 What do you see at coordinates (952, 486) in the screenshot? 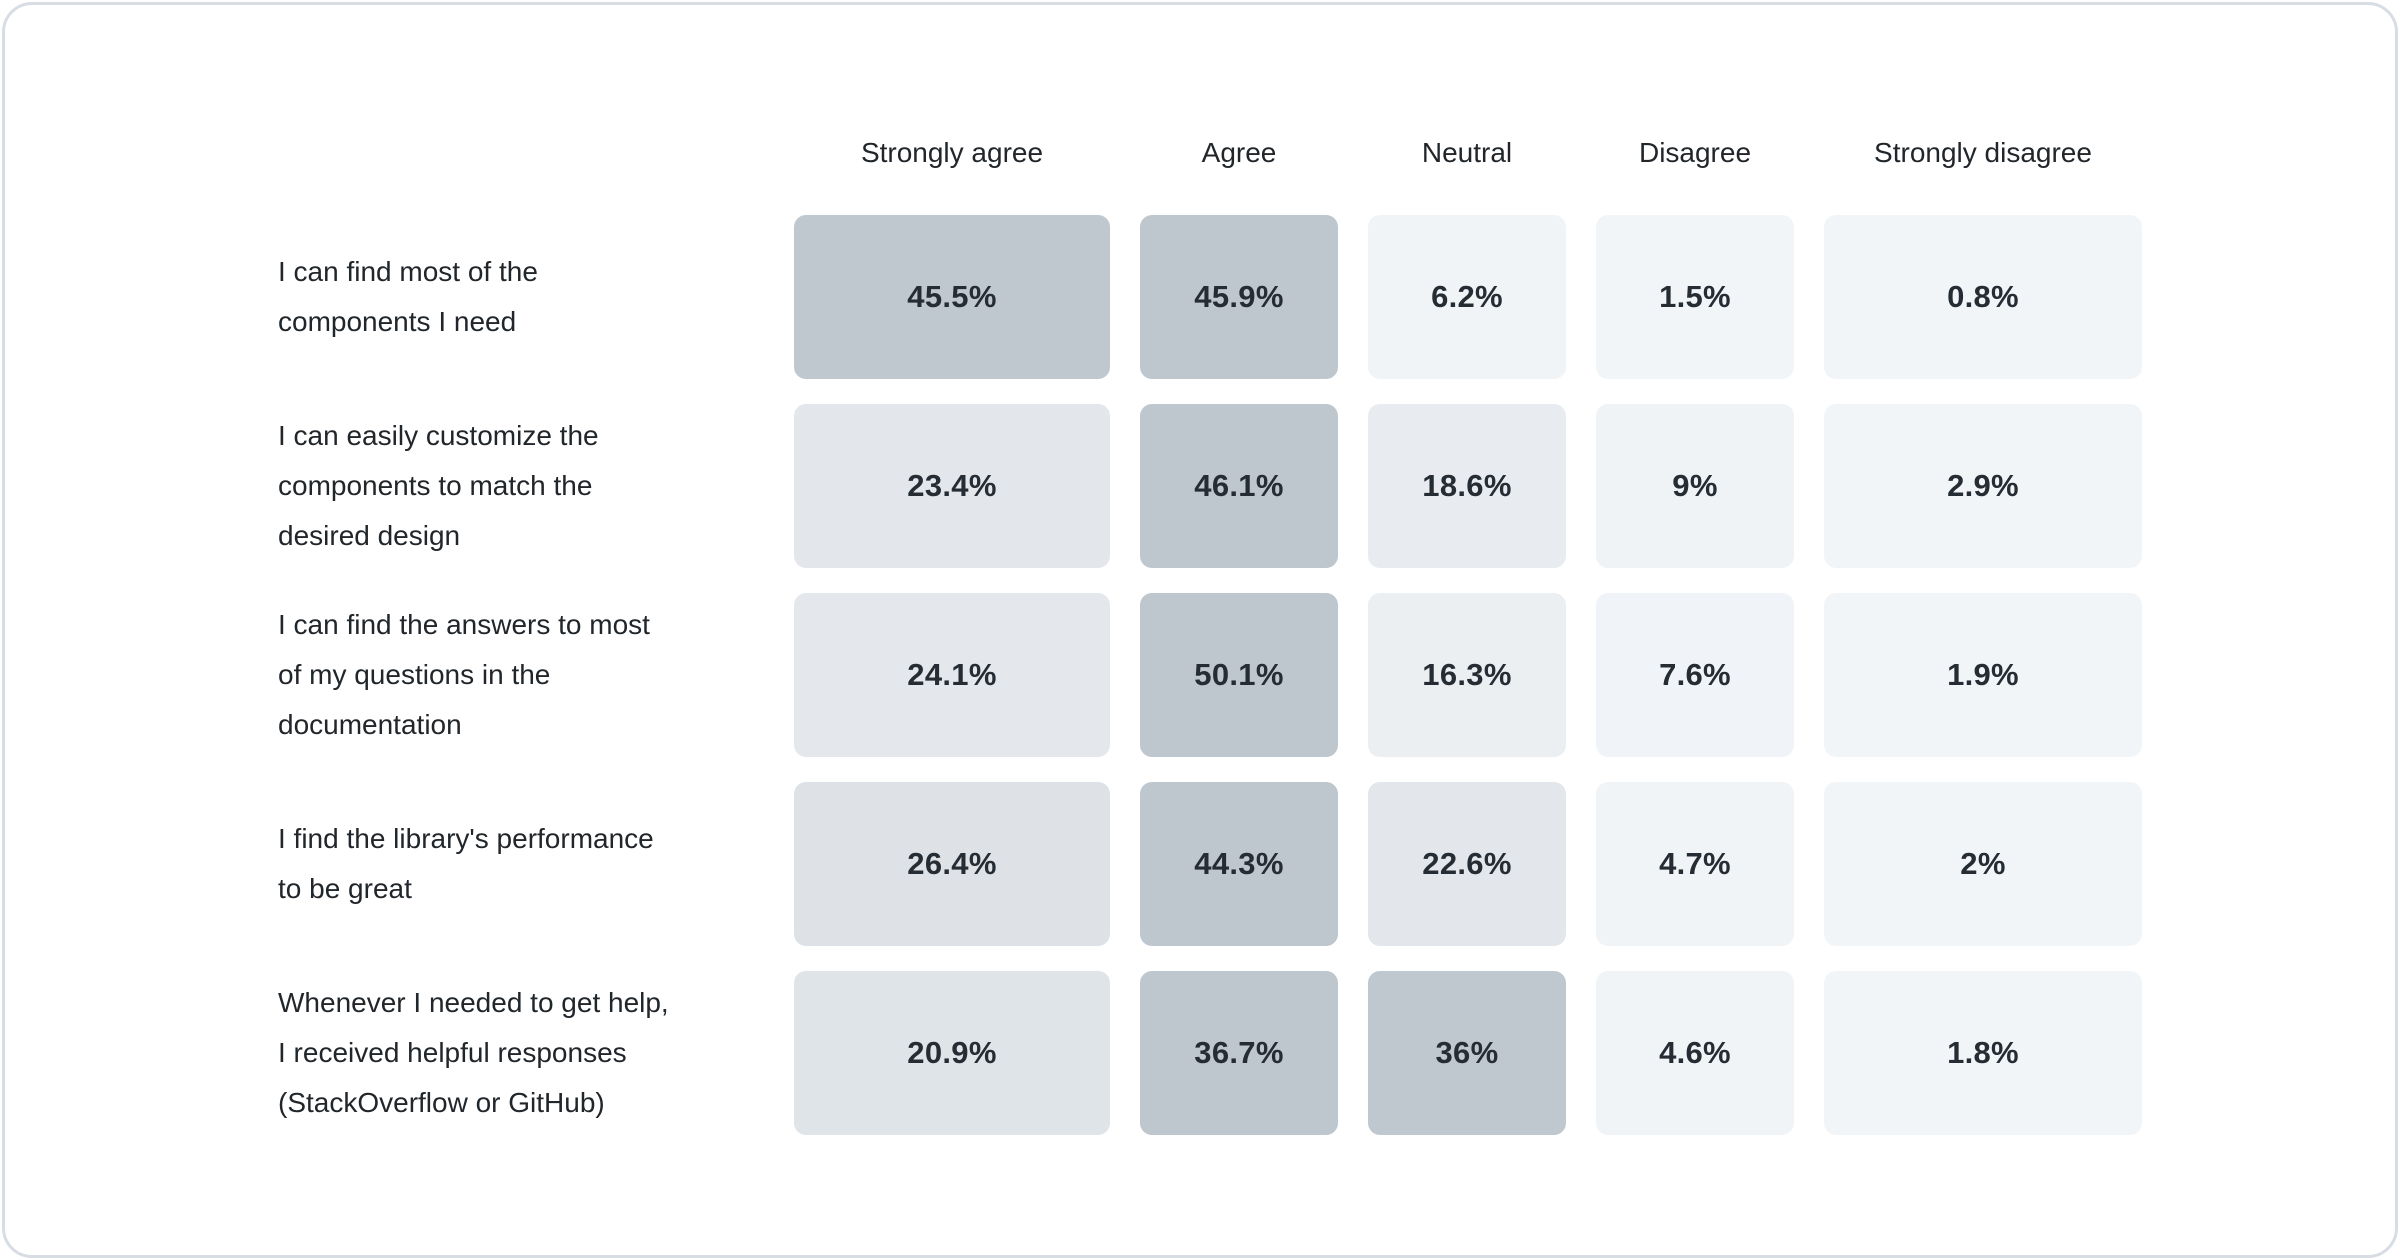
I see `heatmap-cell: 23.4%` at bounding box center [952, 486].